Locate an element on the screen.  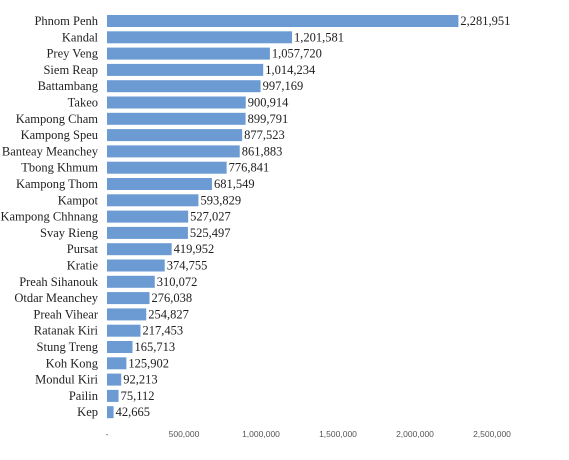
value-label: 877,523 is located at coordinates (264, 135).